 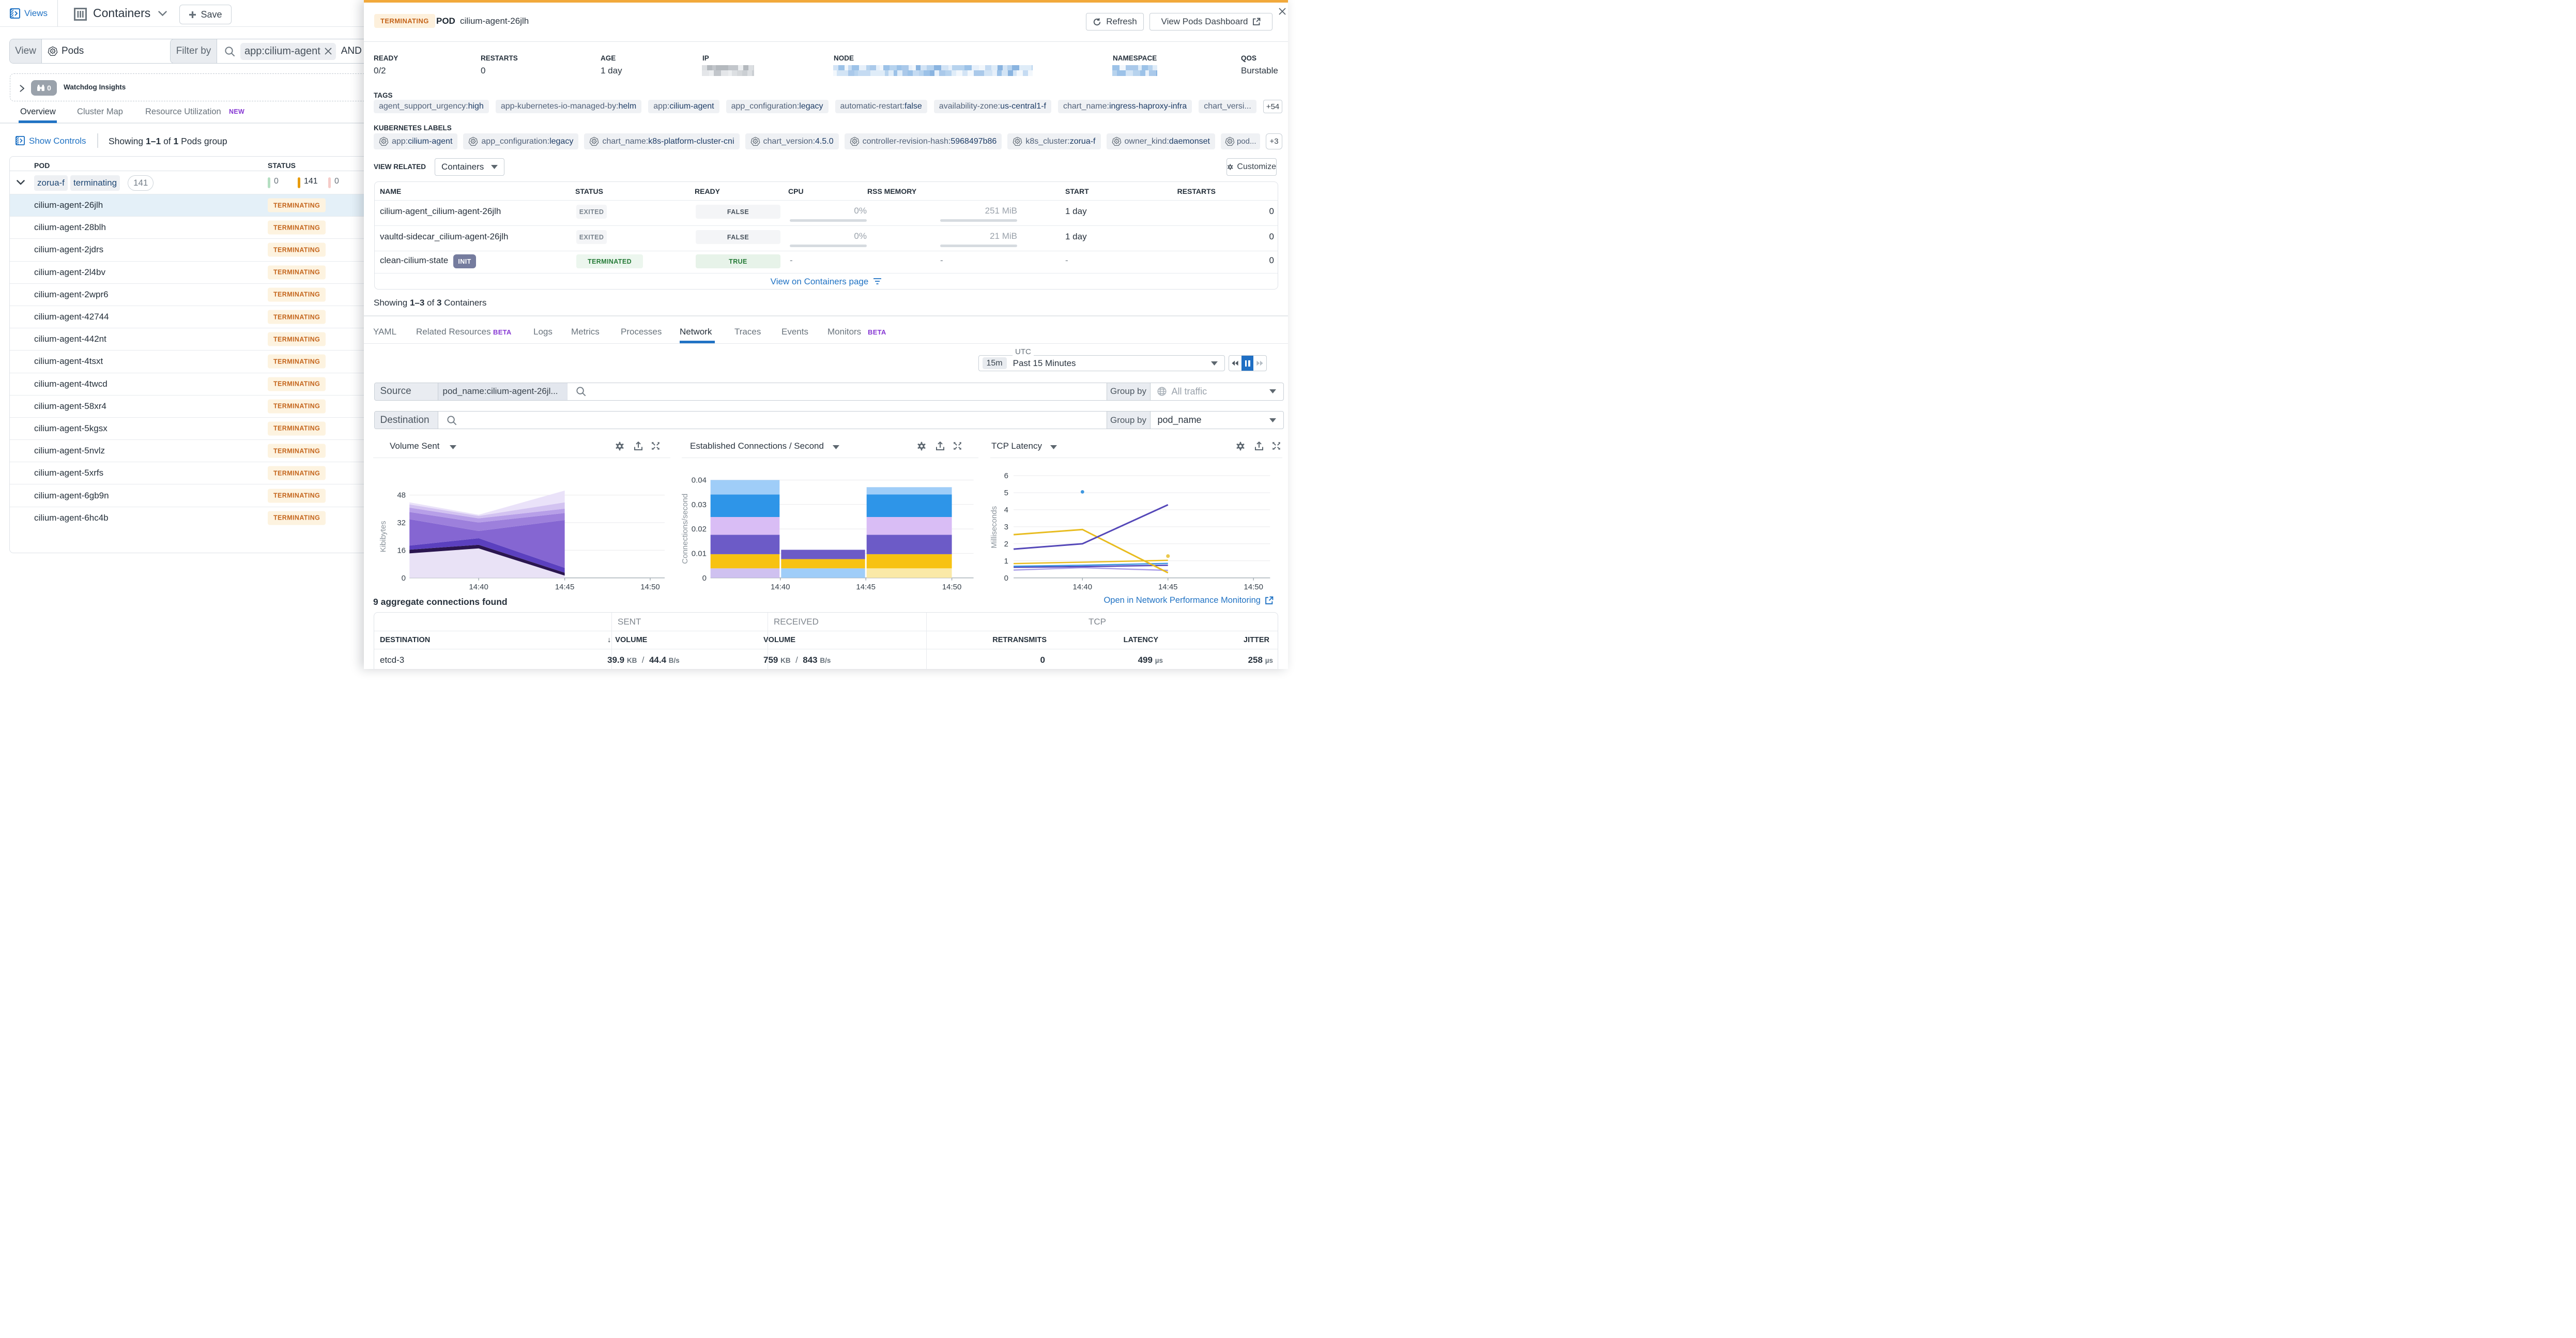 I want to click on svg-text: 0.01, so click(x=700, y=553).